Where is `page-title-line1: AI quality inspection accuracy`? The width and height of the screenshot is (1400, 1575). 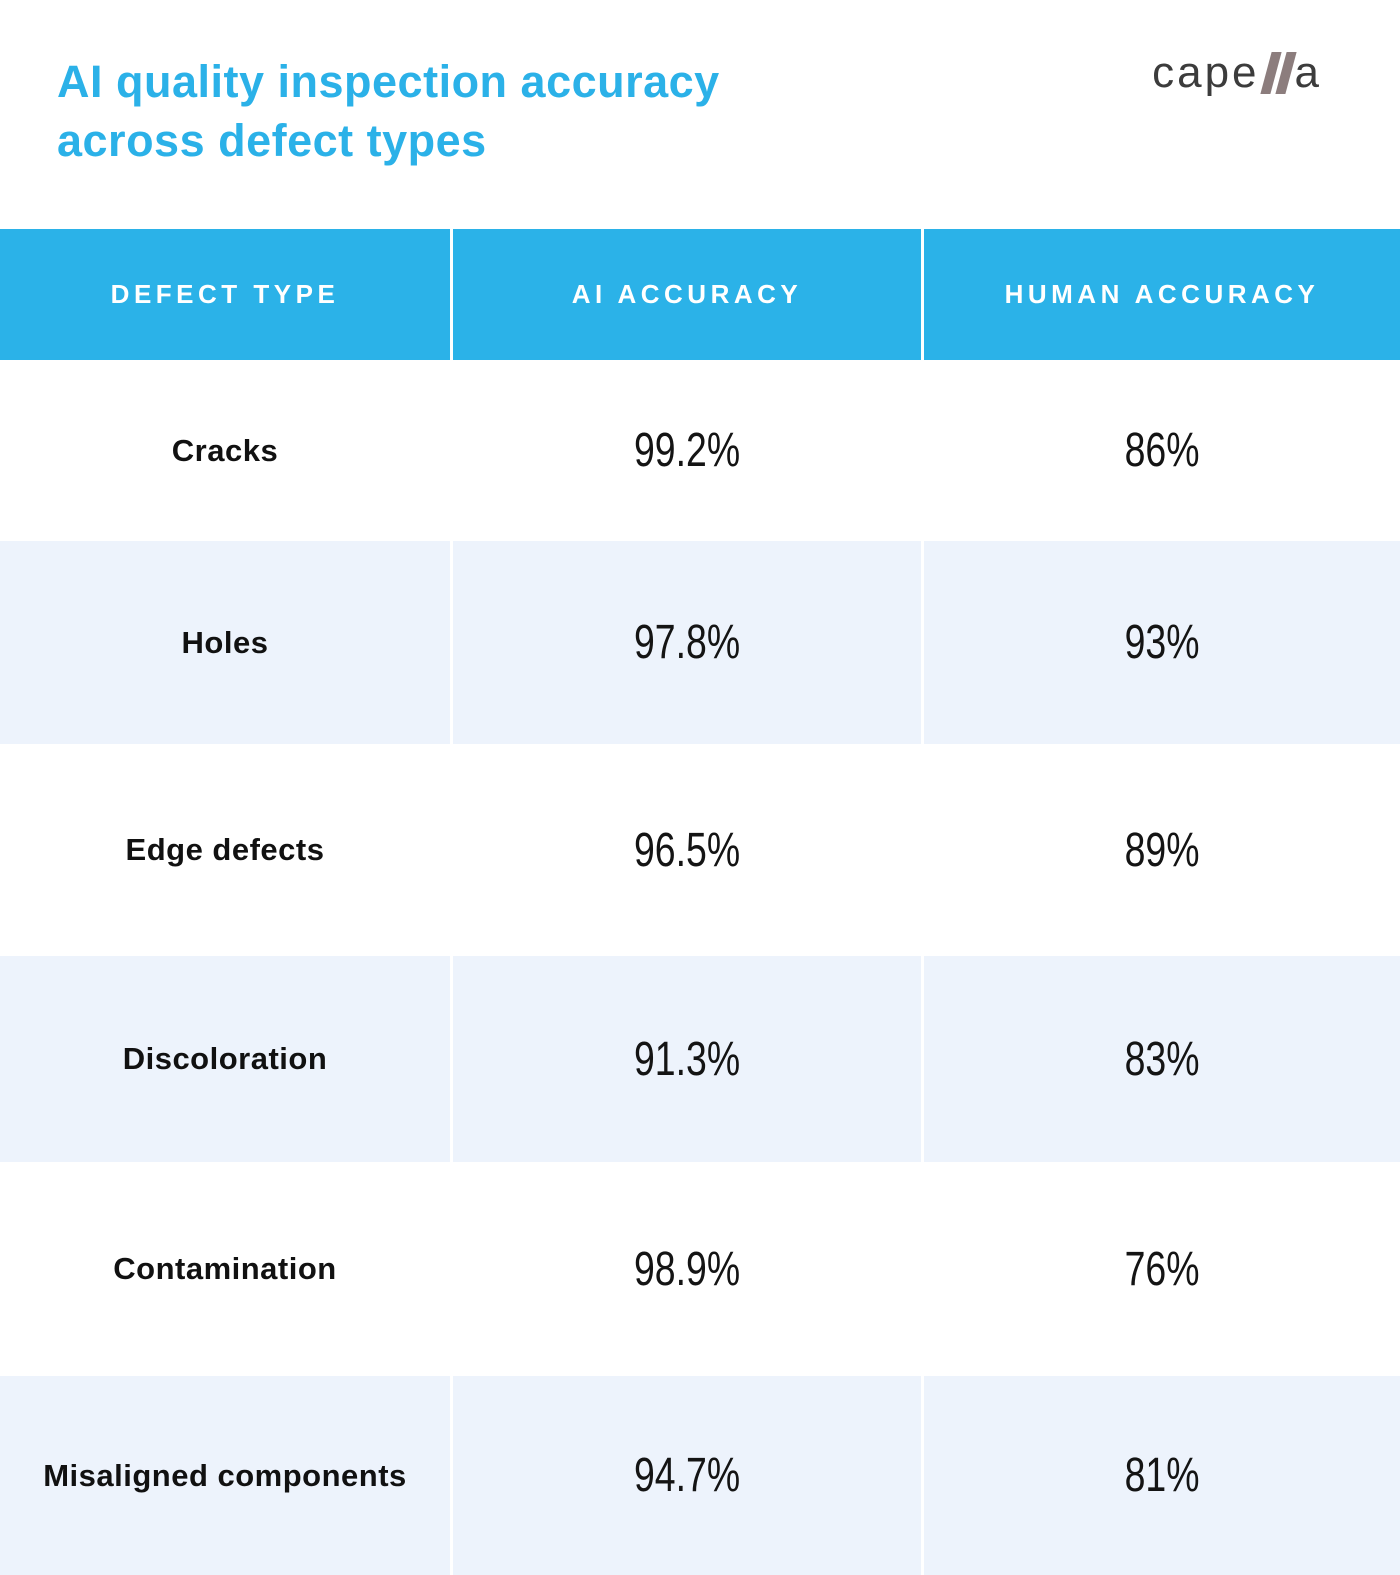
page-title-line1: AI quality inspection accuracy is located at coordinates (388, 81).